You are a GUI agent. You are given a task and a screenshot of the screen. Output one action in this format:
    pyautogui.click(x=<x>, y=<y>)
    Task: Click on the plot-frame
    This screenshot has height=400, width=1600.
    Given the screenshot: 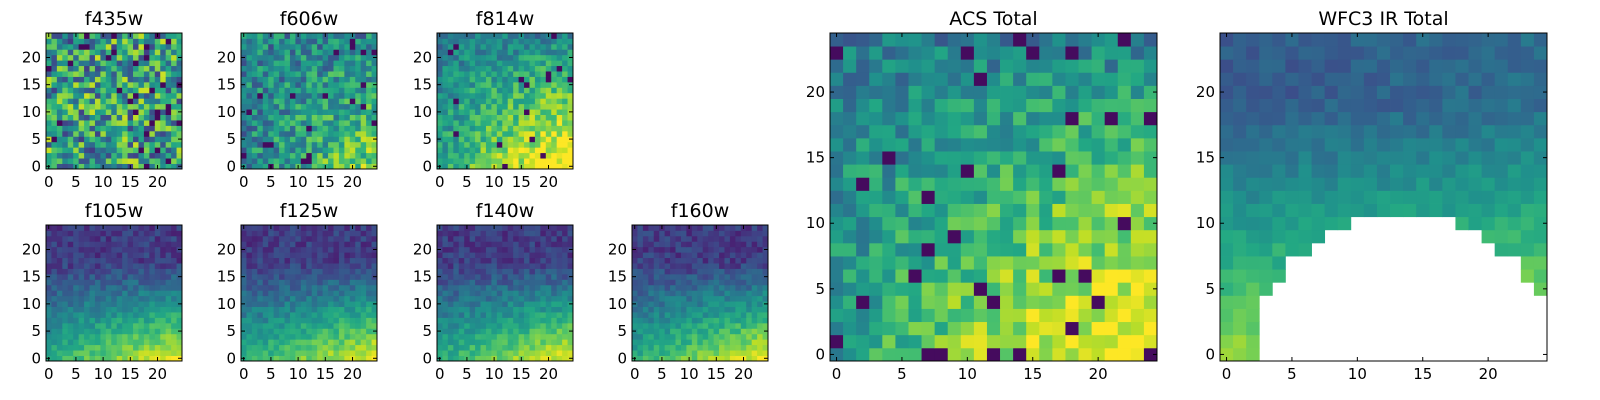 What is the action you would take?
    pyautogui.click(x=114, y=101)
    